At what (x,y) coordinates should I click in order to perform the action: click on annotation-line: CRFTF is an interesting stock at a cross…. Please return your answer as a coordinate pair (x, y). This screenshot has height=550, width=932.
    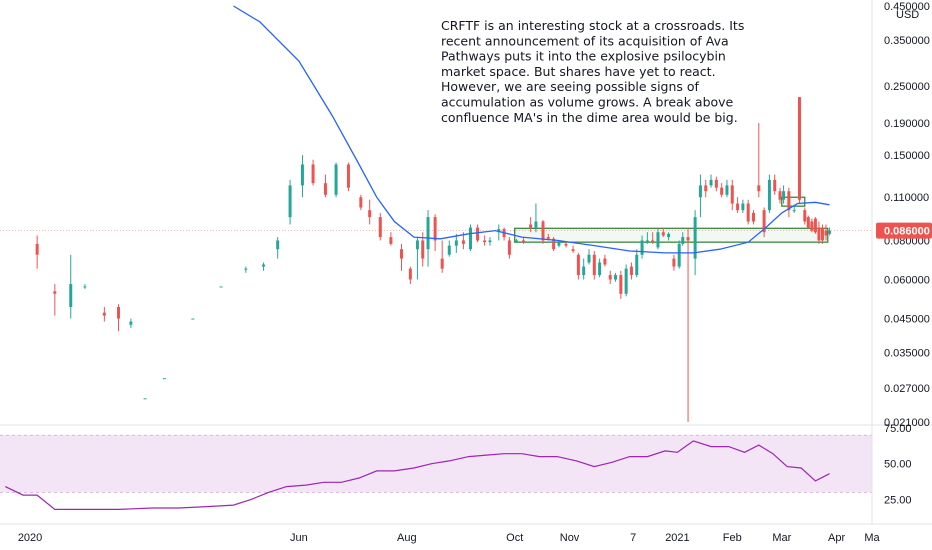
    Looking at the image, I should click on (592, 25).